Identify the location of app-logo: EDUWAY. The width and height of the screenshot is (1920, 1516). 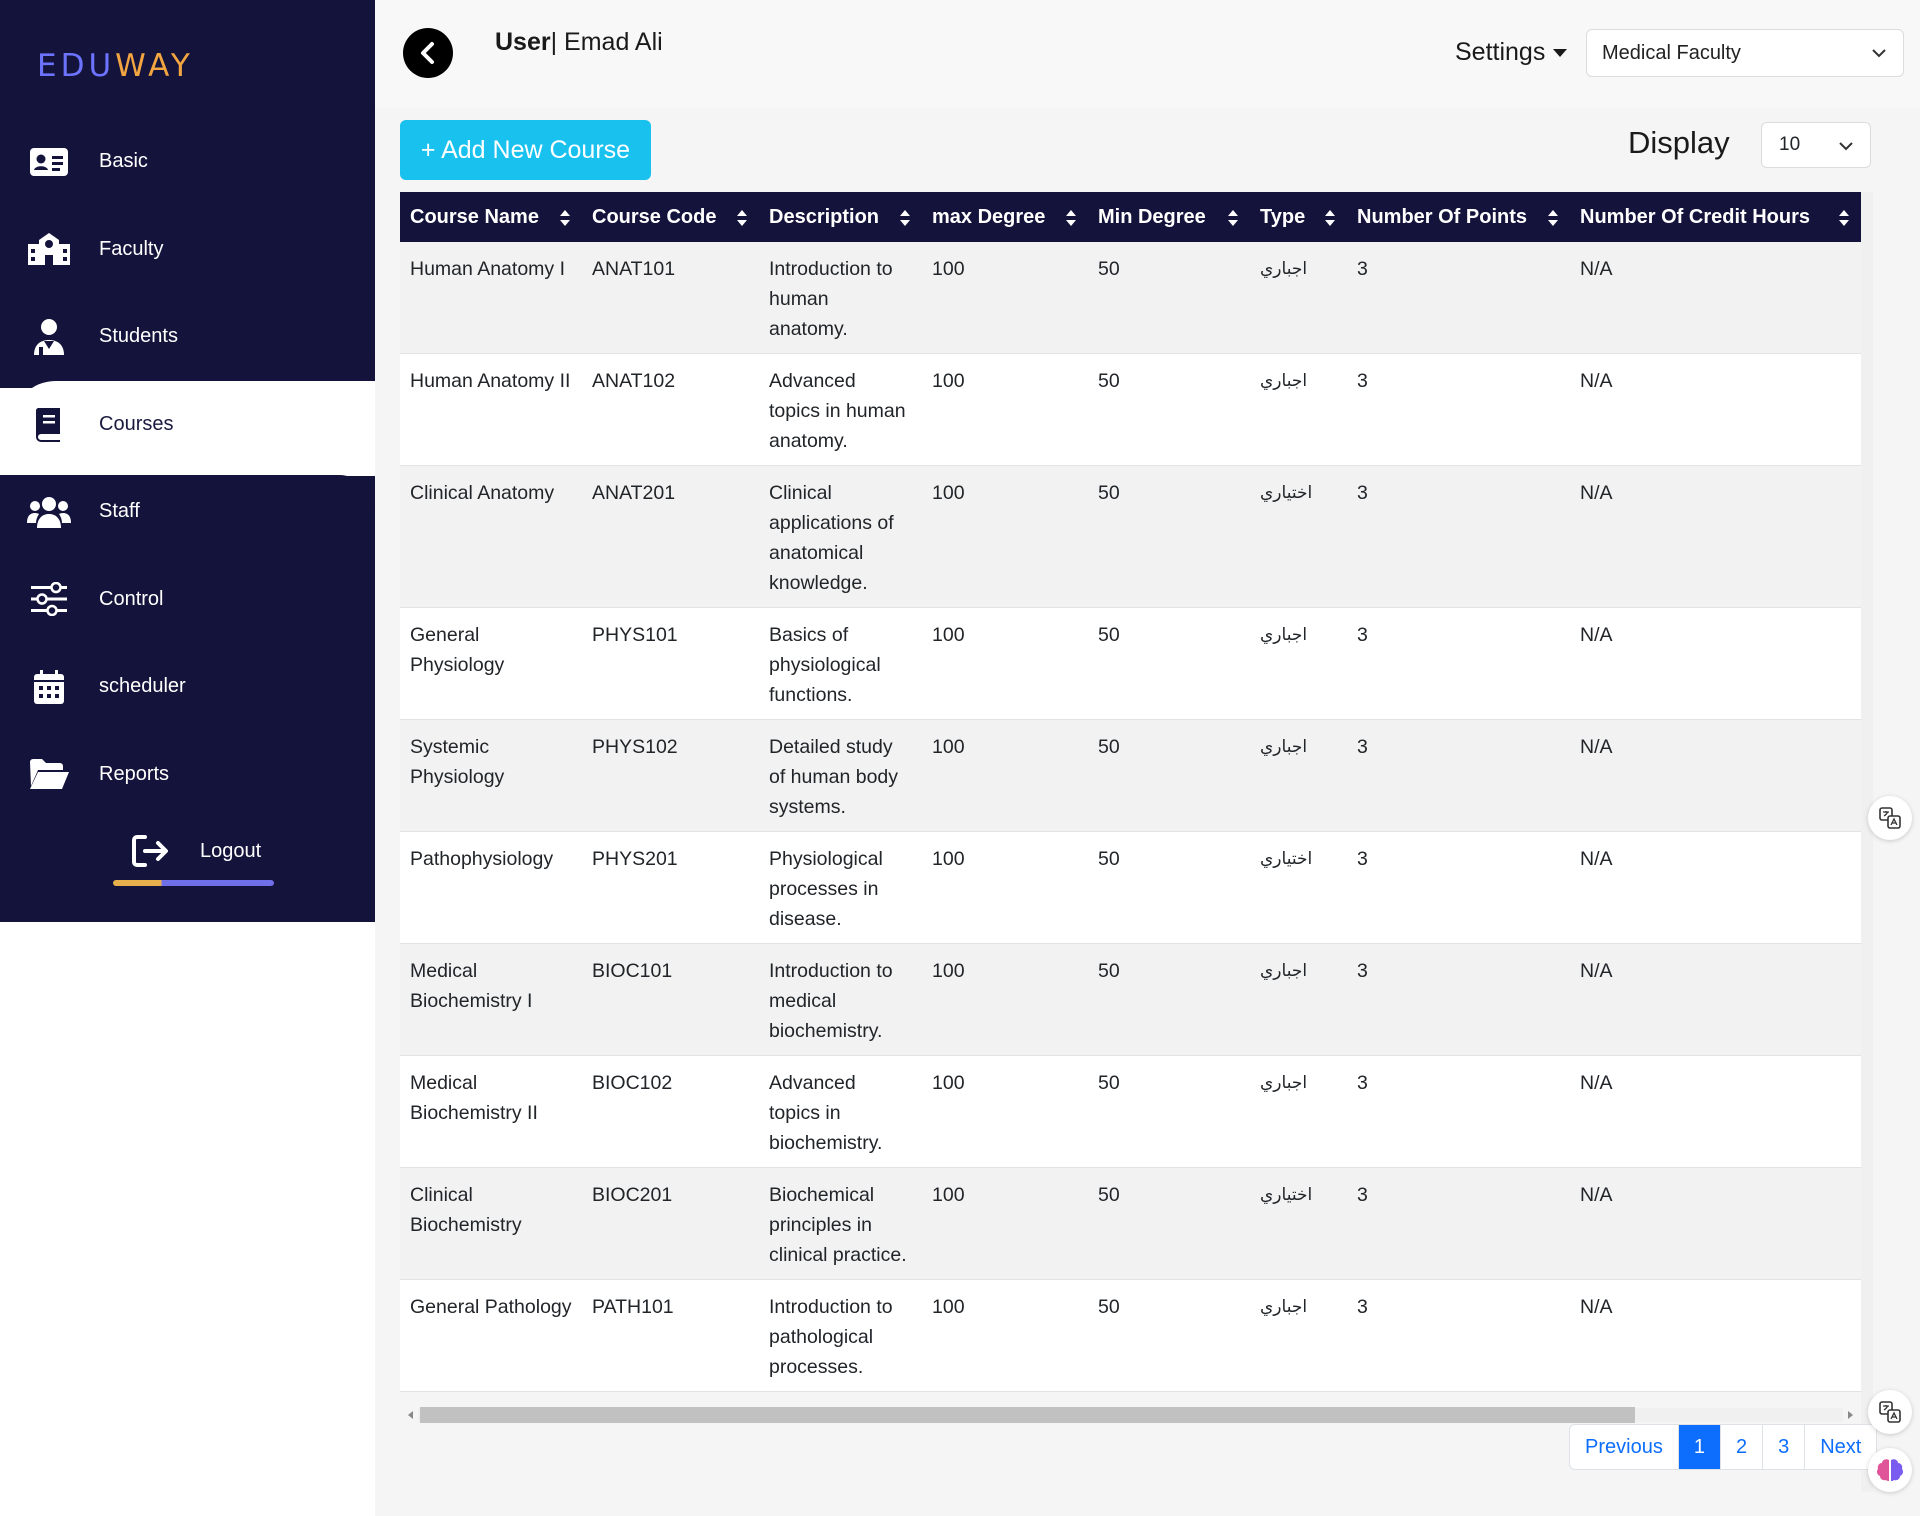
(115, 66).